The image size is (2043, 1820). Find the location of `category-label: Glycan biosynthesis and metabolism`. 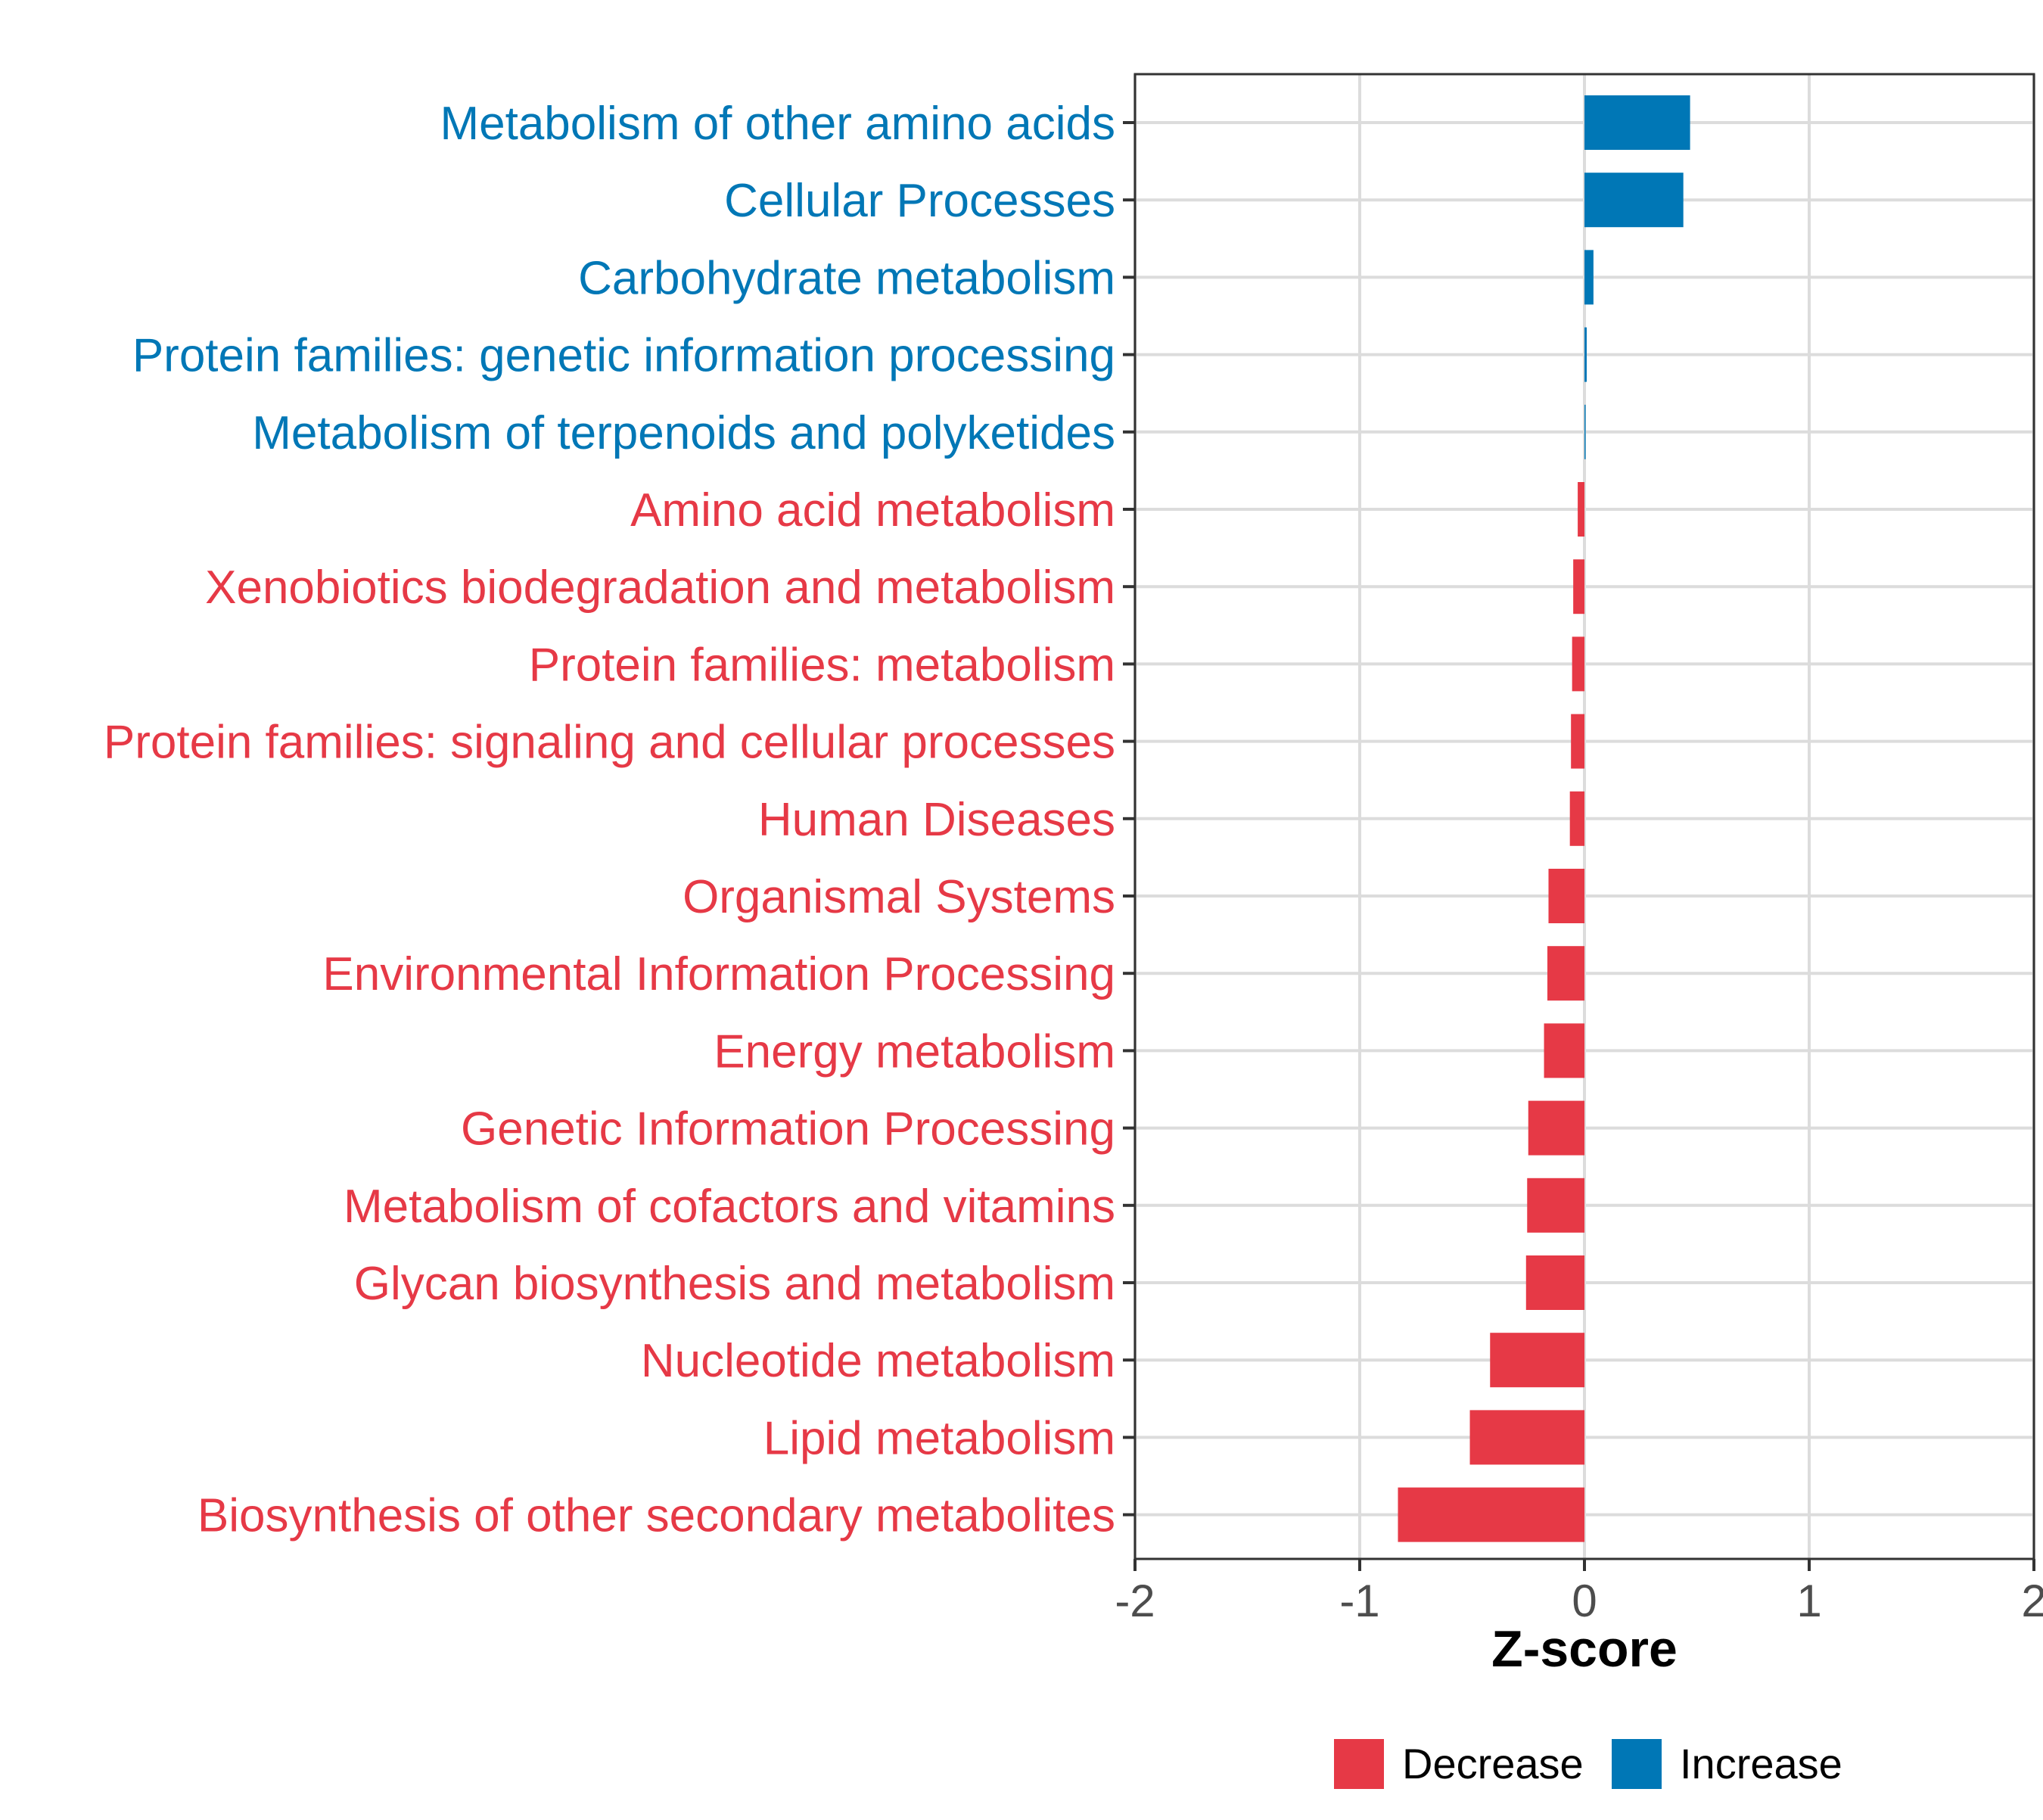

category-label: Glycan biosynthesis and metabolism is located at coordinates (735, 1284).